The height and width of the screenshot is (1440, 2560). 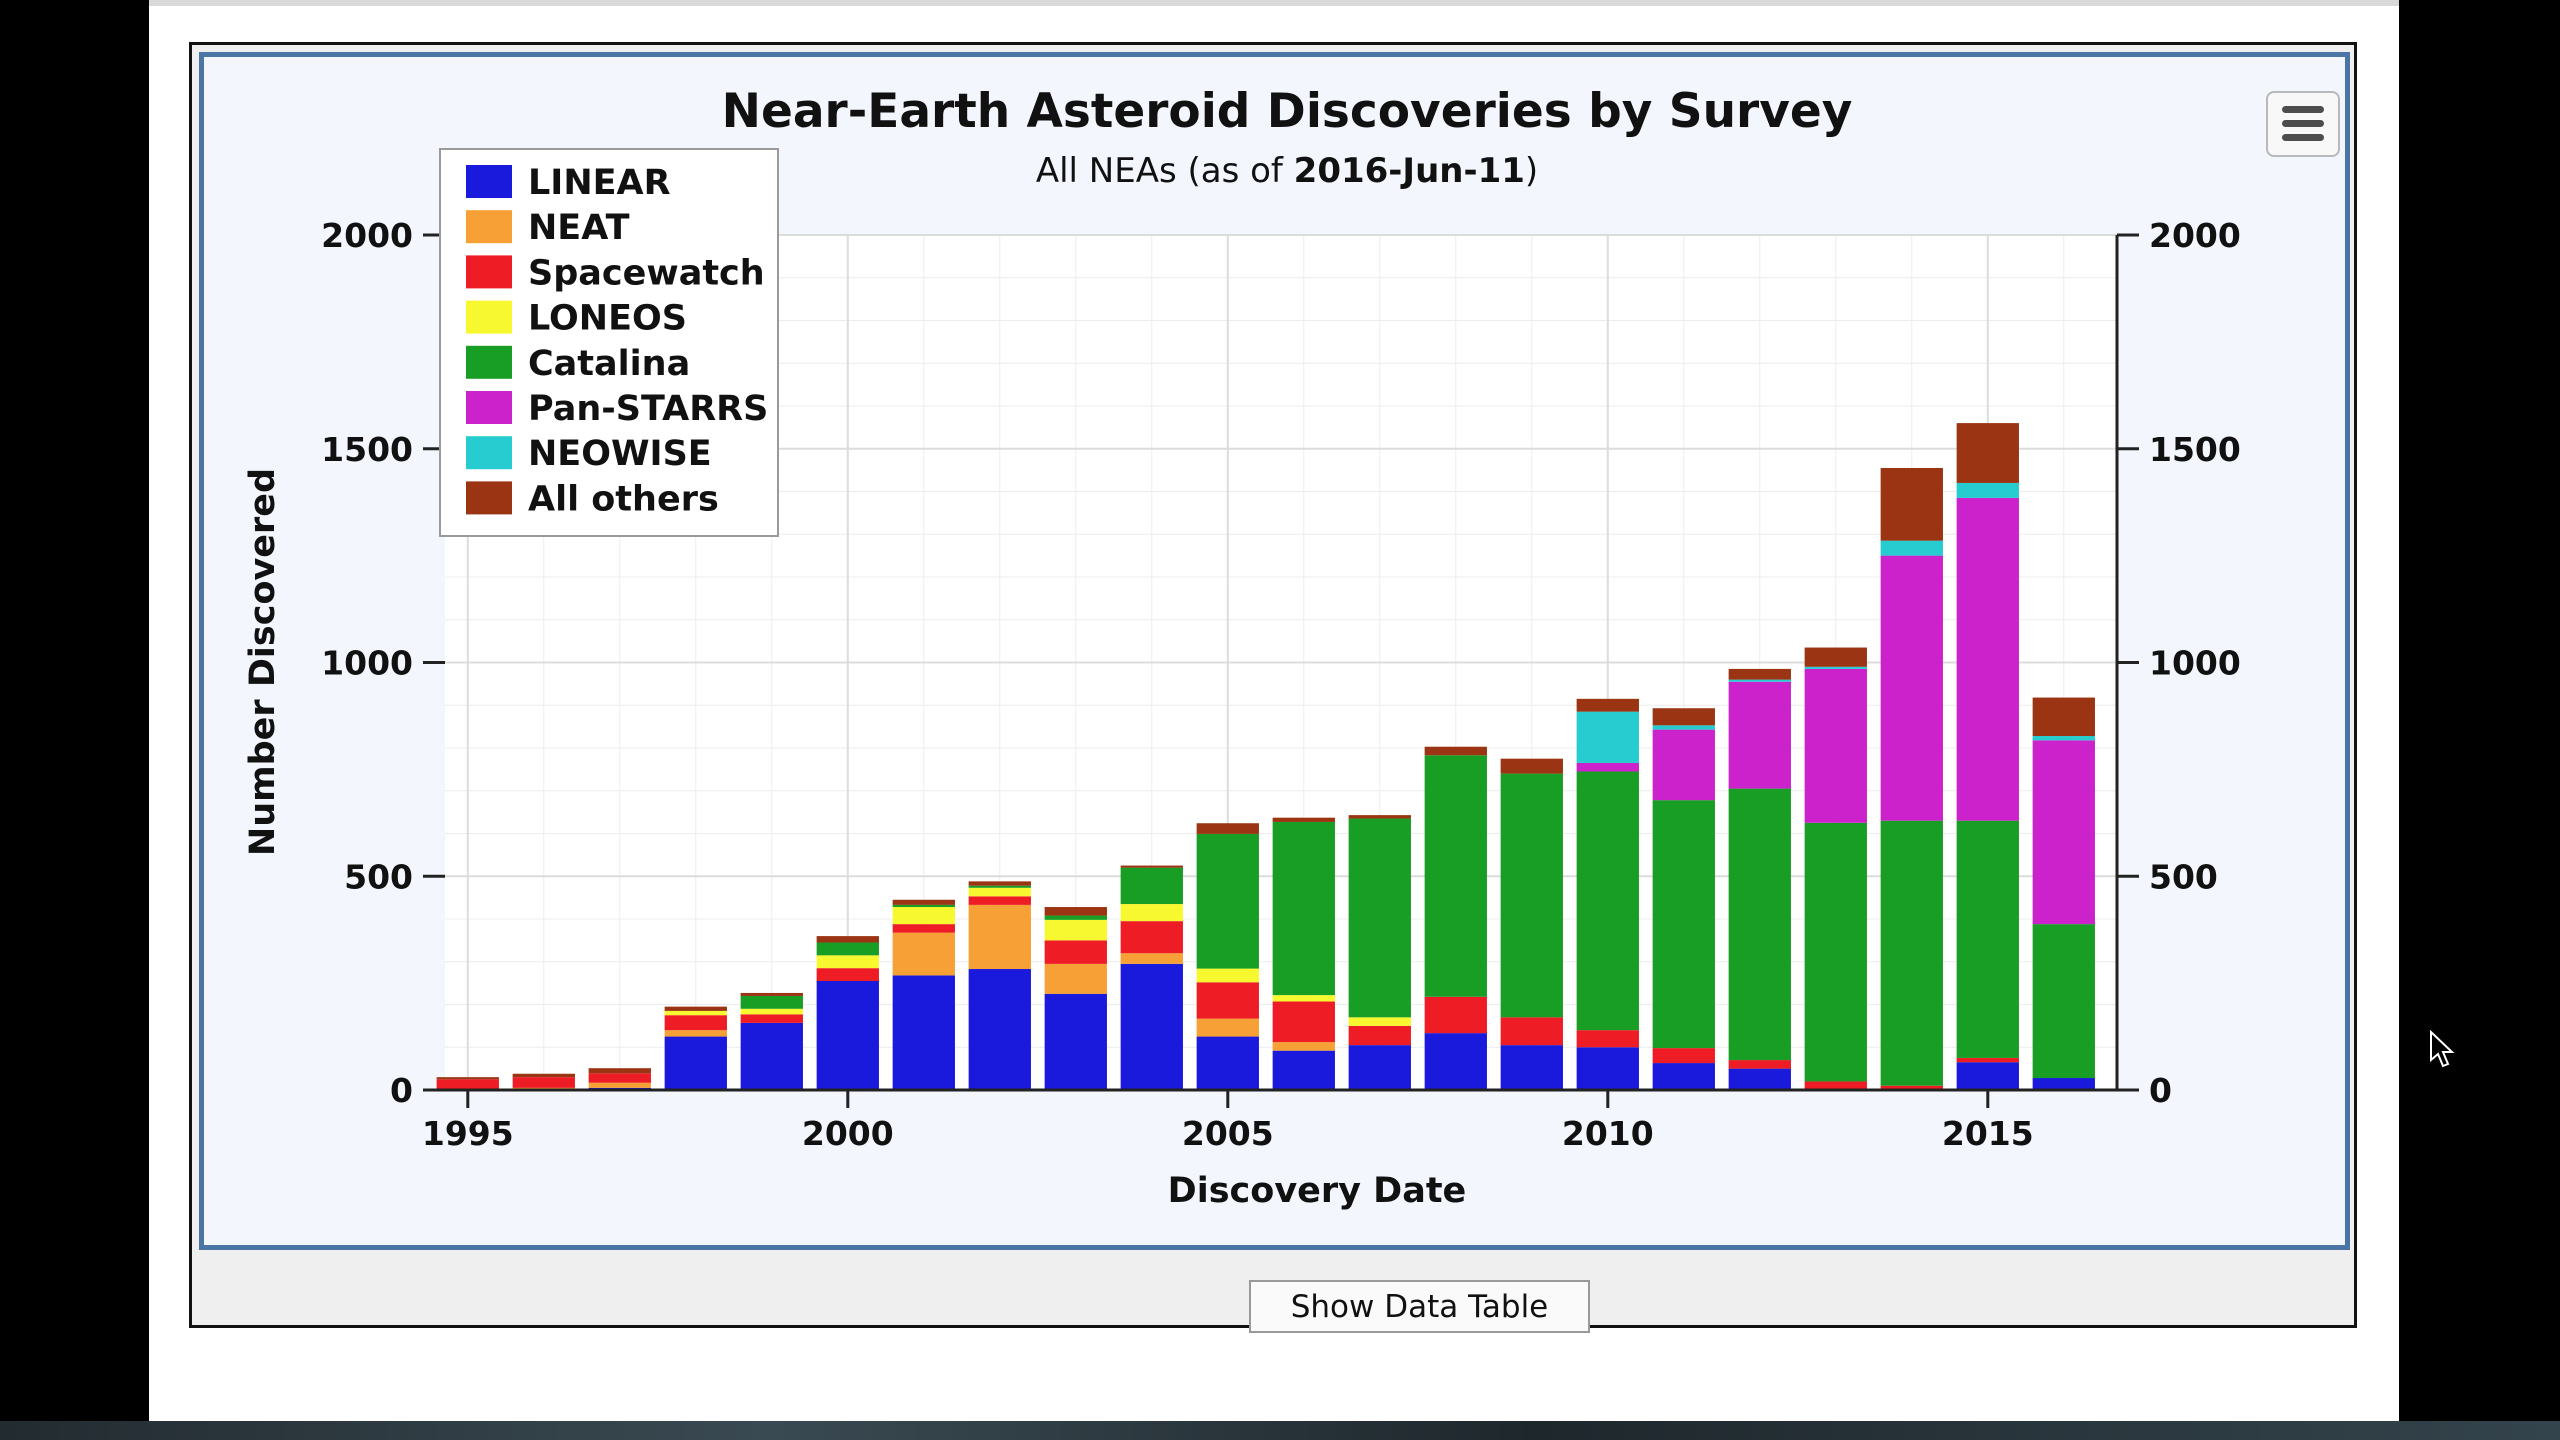 I want to click on y-tick-label-right: 1000, so click(x=2195, y=663).